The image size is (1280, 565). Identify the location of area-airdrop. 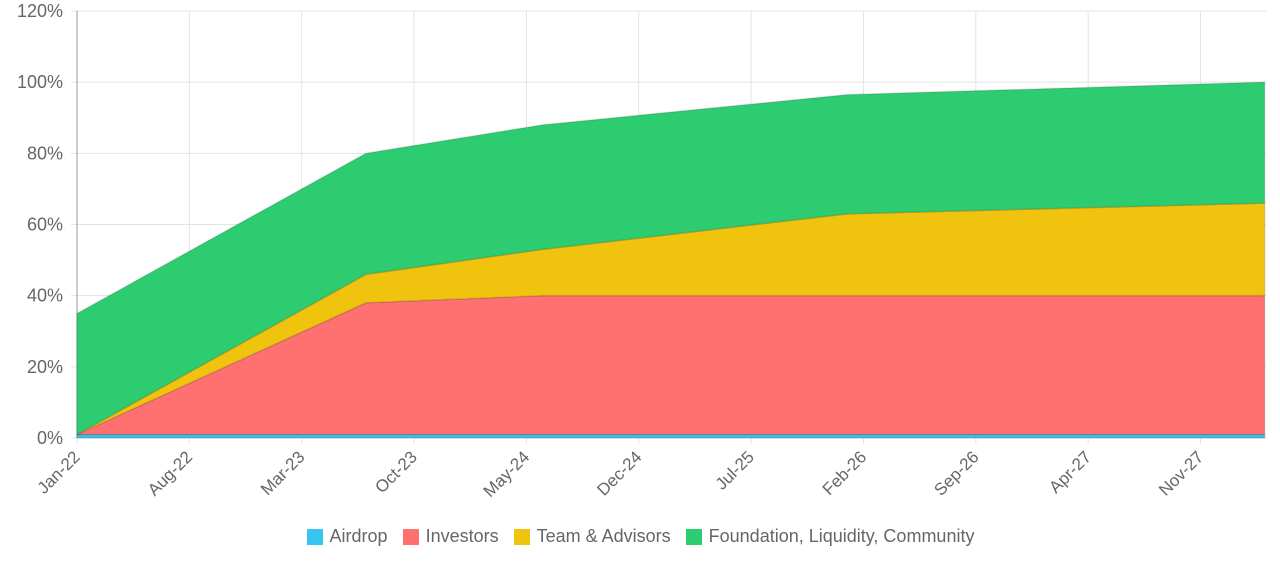
(671, 436).